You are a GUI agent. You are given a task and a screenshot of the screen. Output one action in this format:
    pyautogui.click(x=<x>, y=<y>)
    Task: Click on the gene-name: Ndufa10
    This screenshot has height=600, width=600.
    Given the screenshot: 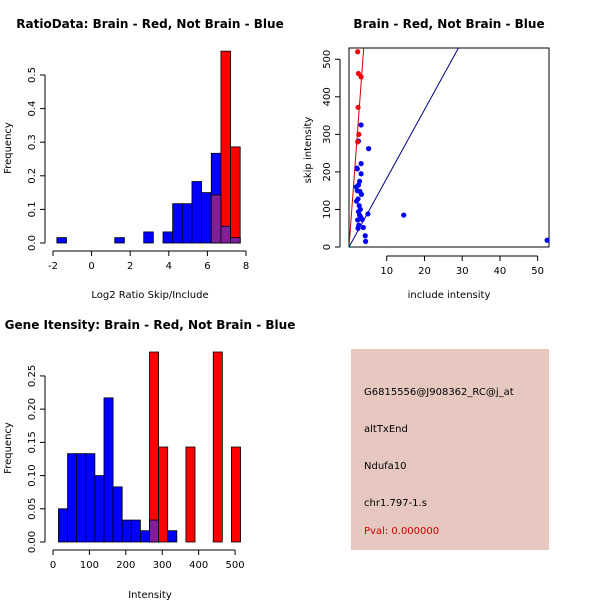 What is the action you would take?
    pyautogui.click(x=385, y=466)
    